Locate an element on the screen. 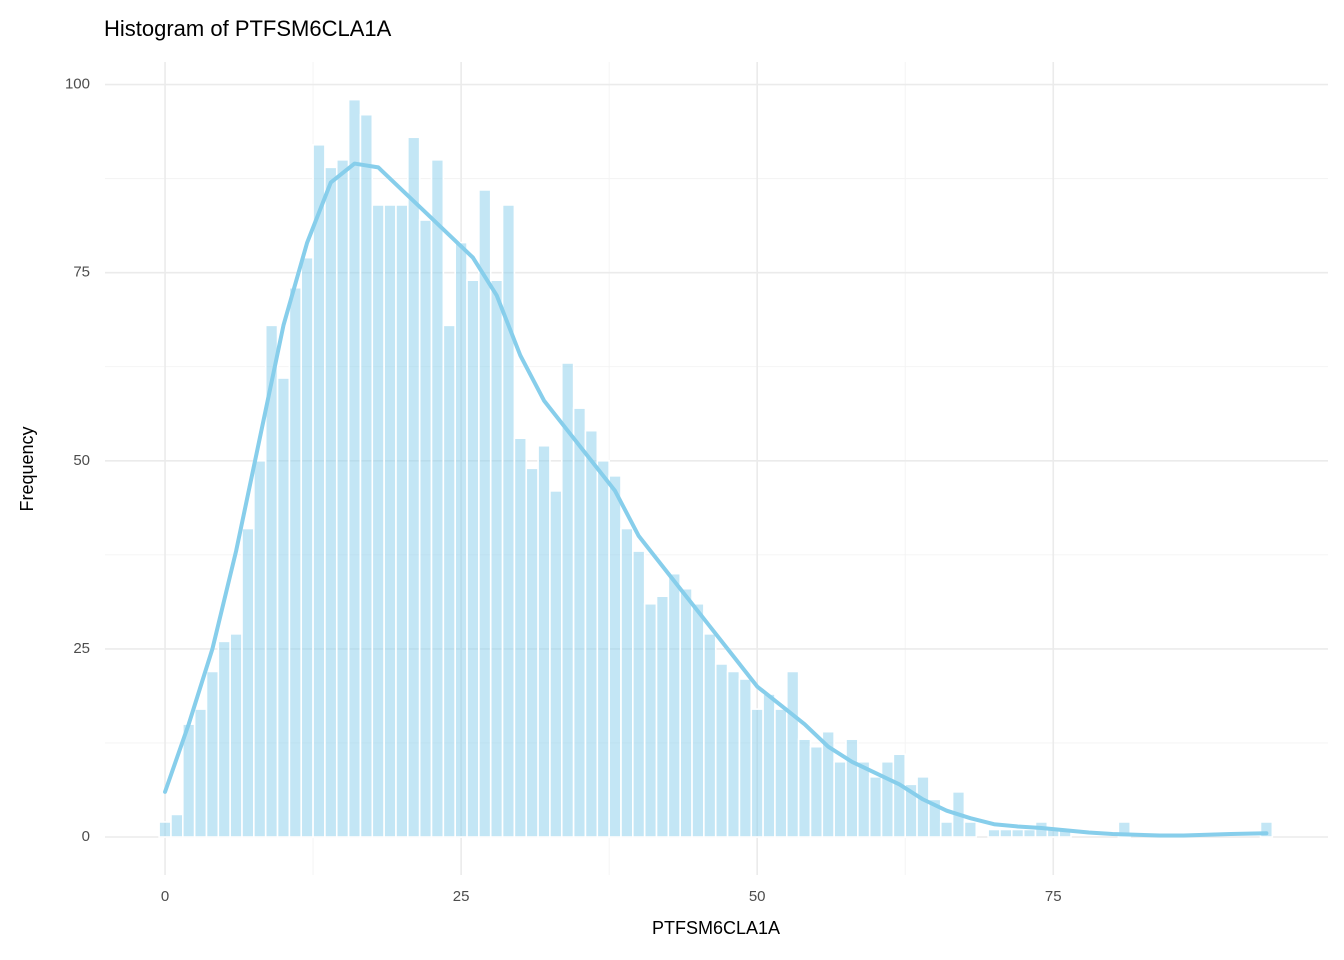  x-tick-label: 25 is located at coordinates (461, 896).